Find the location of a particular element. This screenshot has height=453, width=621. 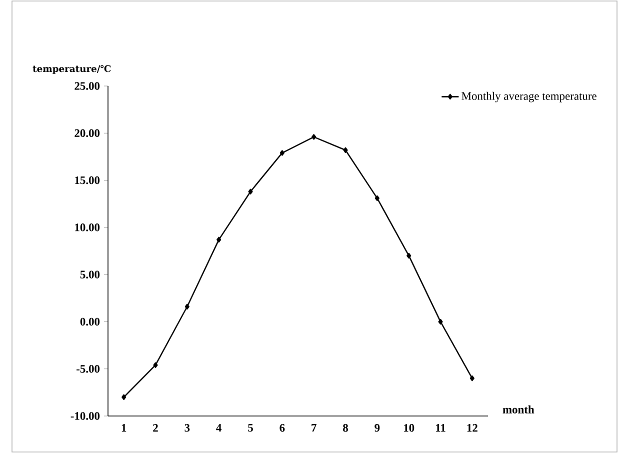

y-axis-title: temperature/℃ is located at coordinates (71, 69).